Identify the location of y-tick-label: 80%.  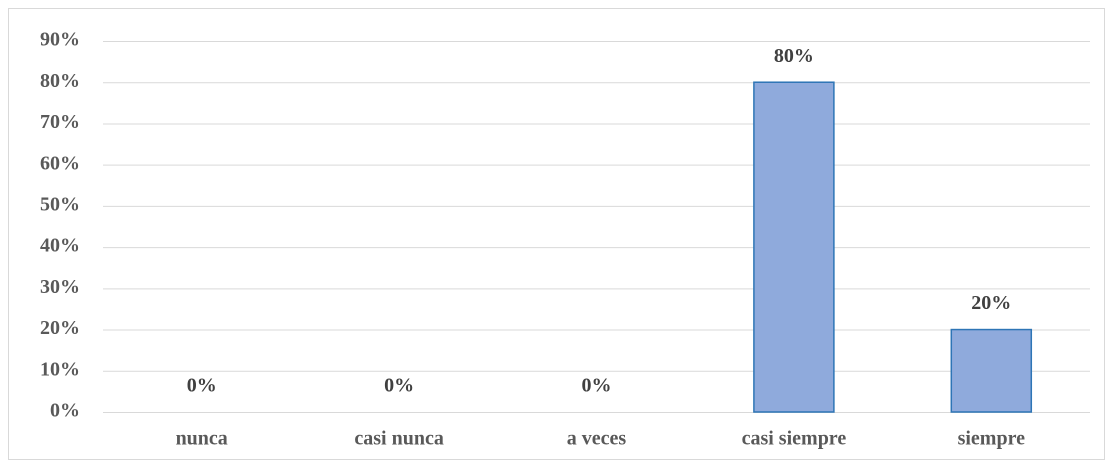
(60, 81).